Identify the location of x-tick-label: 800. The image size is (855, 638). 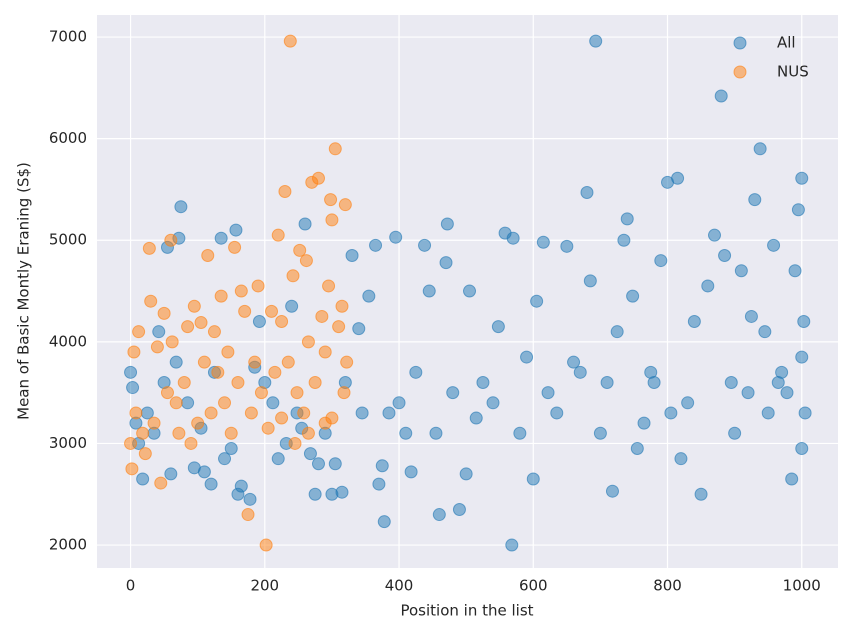
(667, 586).